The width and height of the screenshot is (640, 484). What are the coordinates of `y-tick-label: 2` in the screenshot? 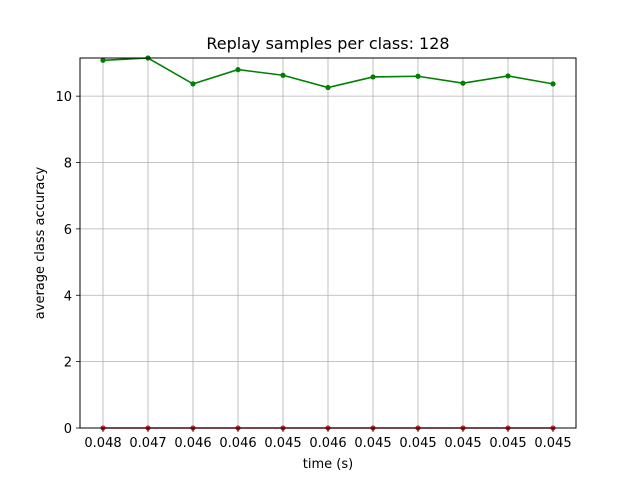 It's located at (68, 363).